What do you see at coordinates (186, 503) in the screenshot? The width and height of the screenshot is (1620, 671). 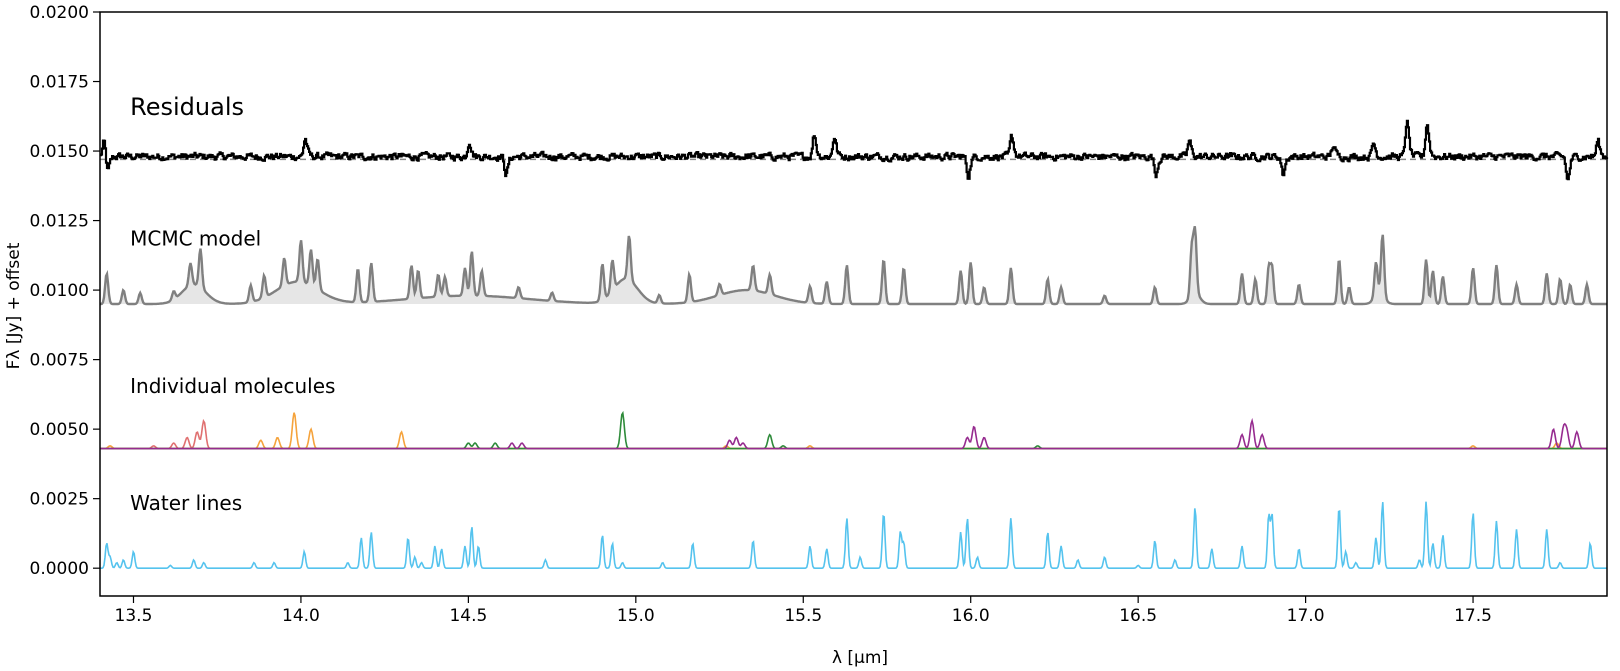 I see `panel-label: Water lines` at bounding box center [186, 503].